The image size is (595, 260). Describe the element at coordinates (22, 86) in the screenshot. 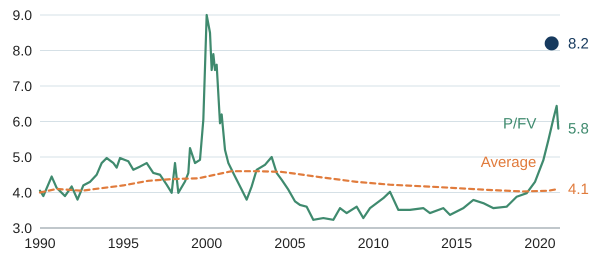

I see `y-tick-label: 7.0` at that location.